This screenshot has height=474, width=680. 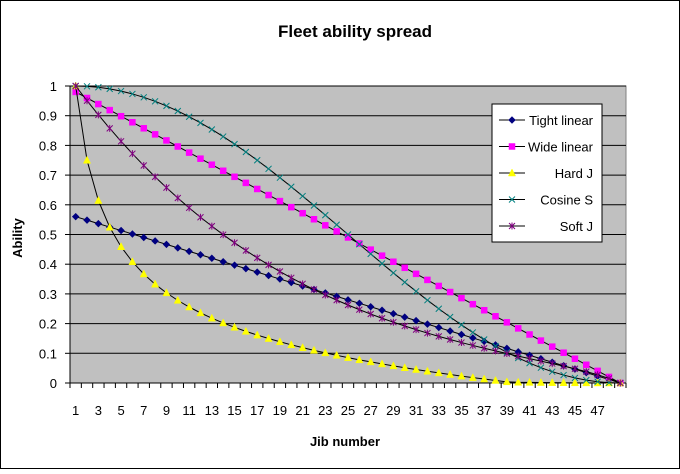 I want to click on y-tick-label: 0.4, so click(x=48, y=264).